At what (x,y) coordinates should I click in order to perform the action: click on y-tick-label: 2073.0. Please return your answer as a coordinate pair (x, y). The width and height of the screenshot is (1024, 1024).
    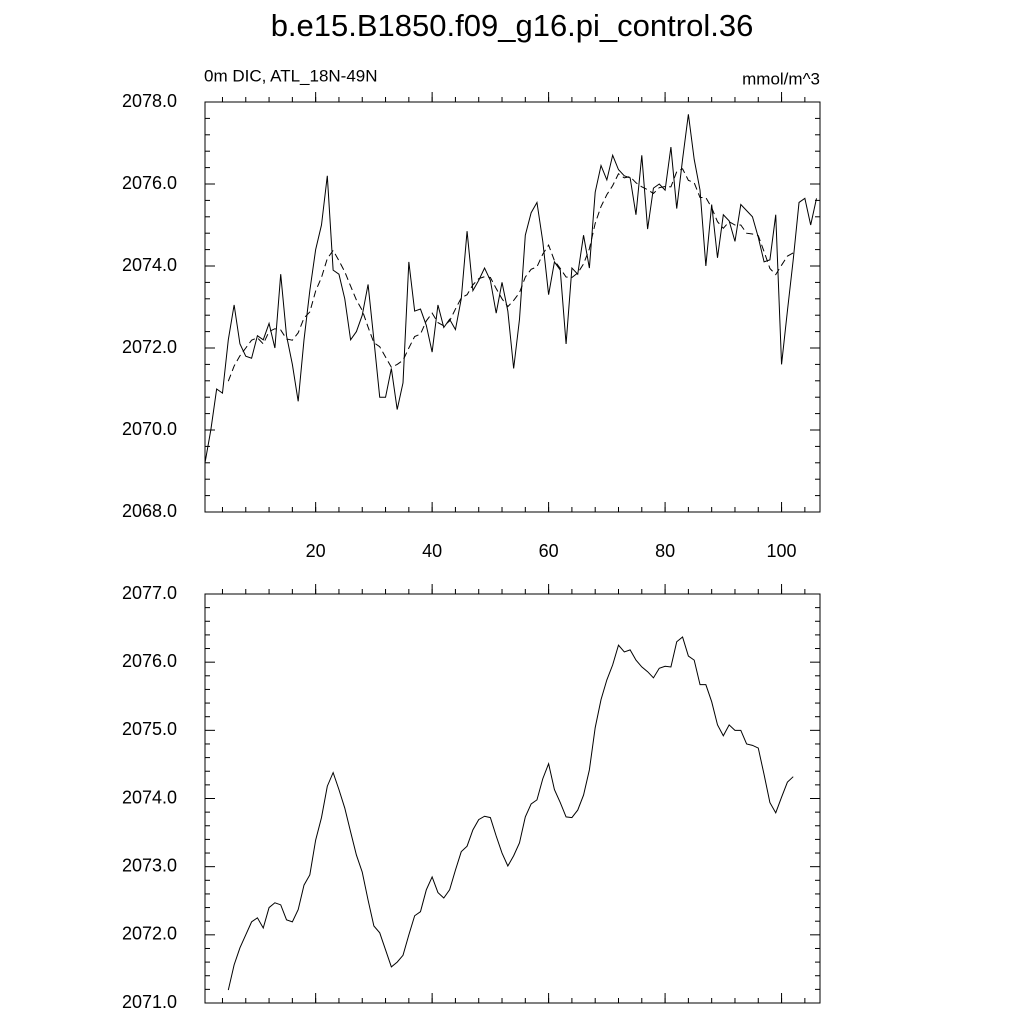
    Looking at the image, I should click on (149, 865).